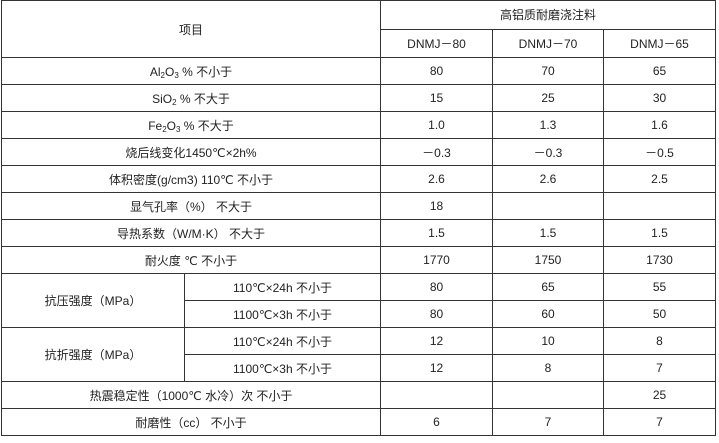  What do you see at coordinates (660, 179) in the screenshot?
I see `value-cell: 2.5` at bounding box center [660, 179].